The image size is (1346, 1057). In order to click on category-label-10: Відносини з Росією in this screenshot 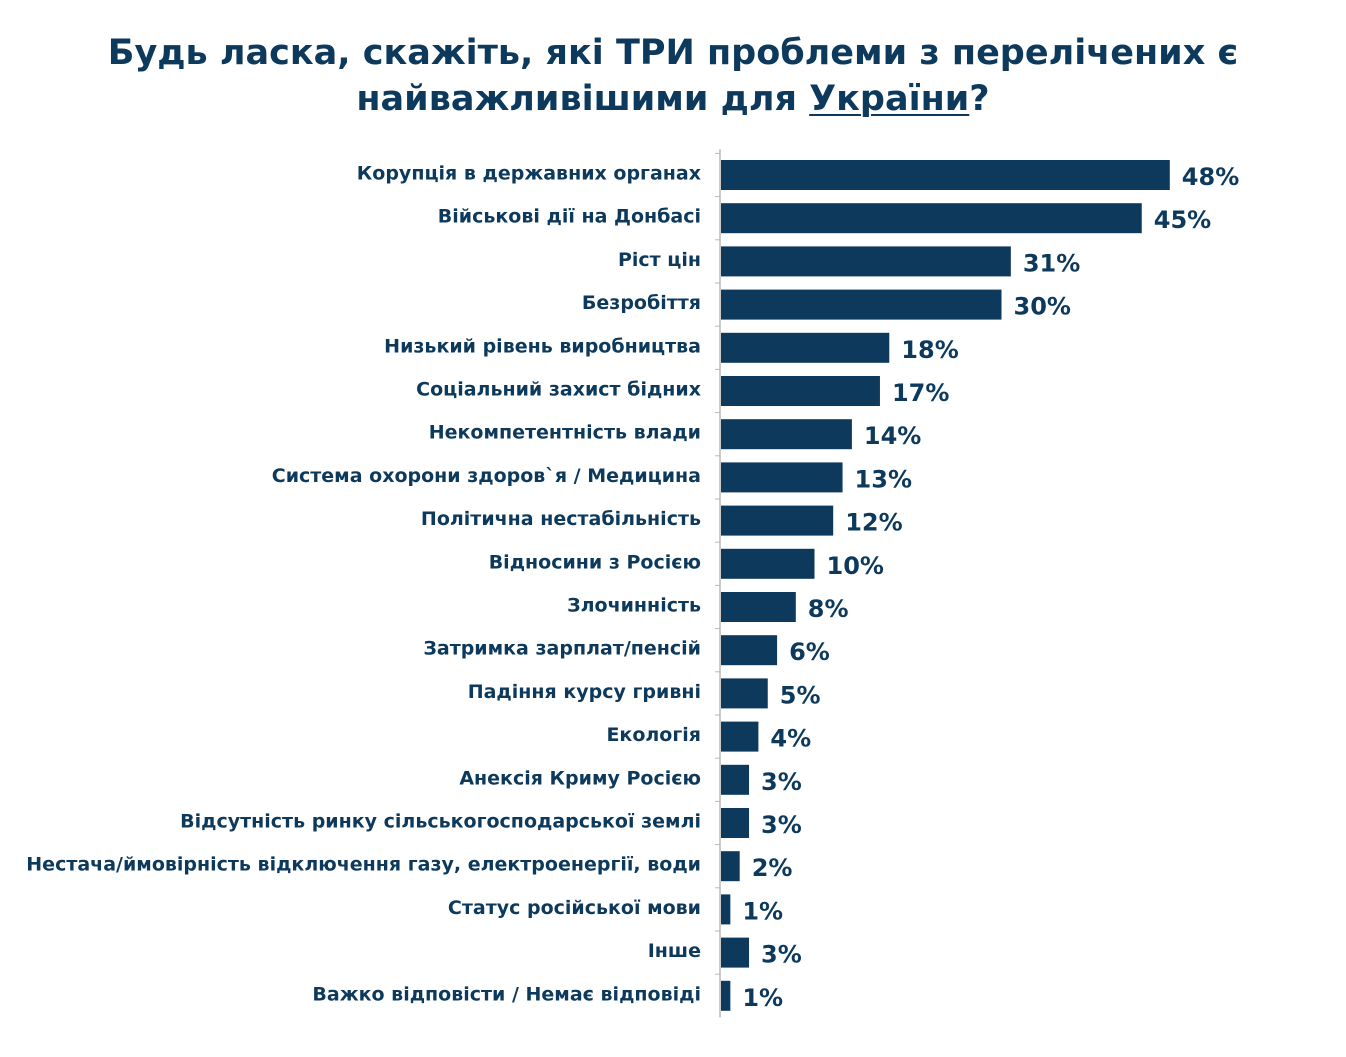, I will do `click(595, 562)`.